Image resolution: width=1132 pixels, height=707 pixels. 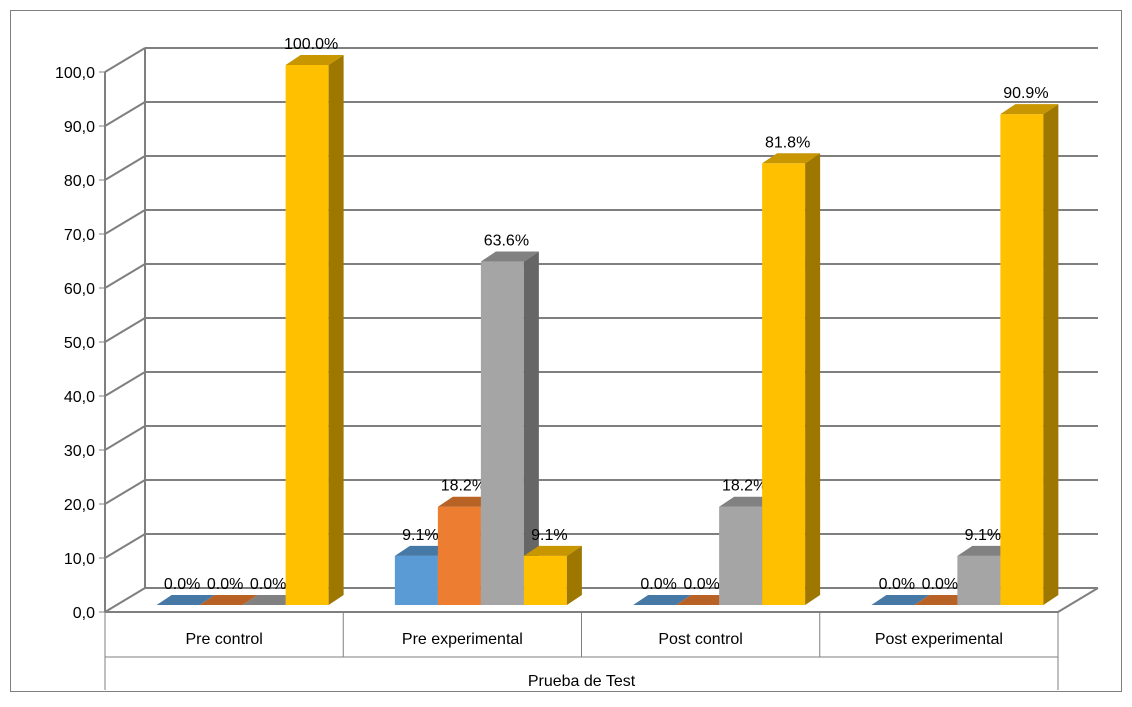 What do you see at coordinates (787, 142) in the screenshot?
I see `data-label: 81.8%` at bounding box center [787, 142].